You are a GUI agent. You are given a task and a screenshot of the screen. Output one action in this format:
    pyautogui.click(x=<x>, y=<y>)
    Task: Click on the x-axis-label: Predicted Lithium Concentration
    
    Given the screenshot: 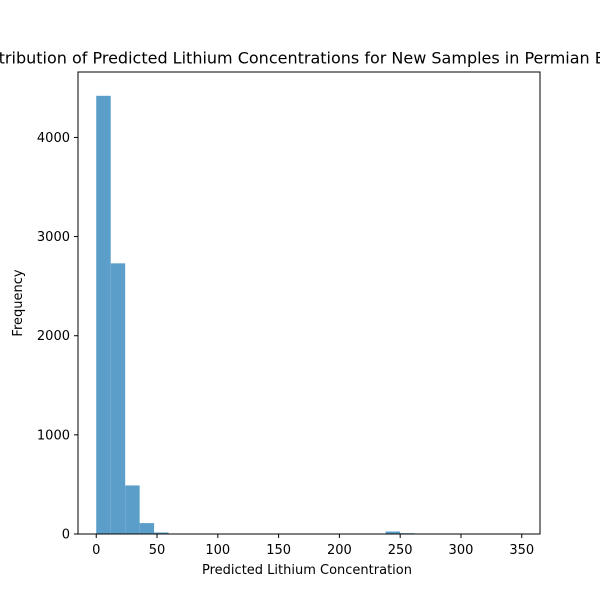 What is the action you would take?
    pyautogui.click(x=307, y=570)
    